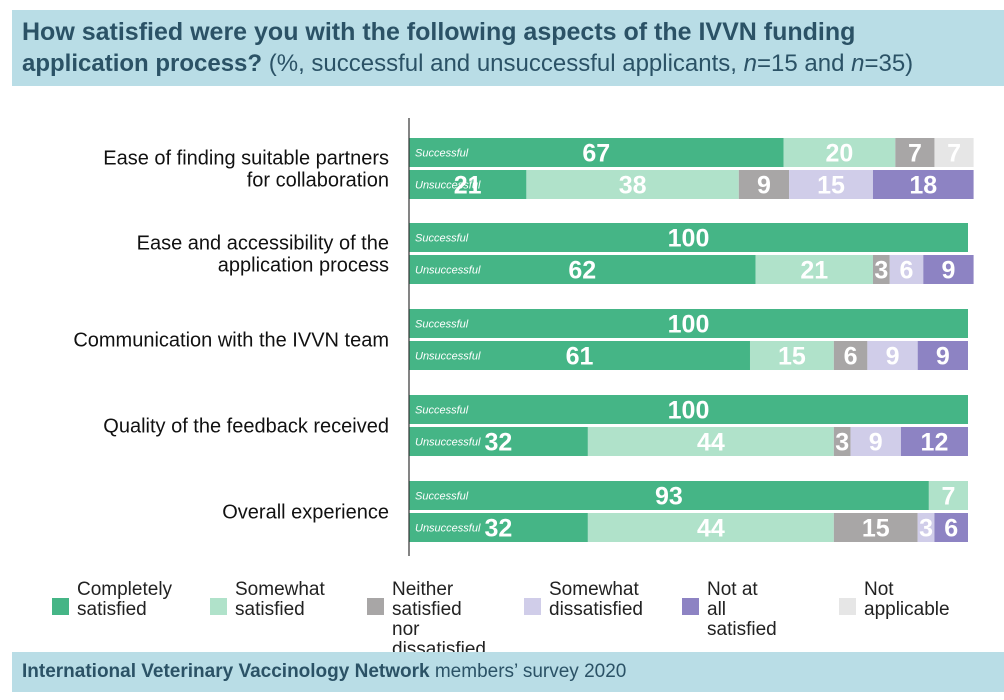 The width and height of the screenshot is (1004, 700). Describe the element at coordinates (318, 181) in the screenshot. I see `category-label: for collaboration` at that location.